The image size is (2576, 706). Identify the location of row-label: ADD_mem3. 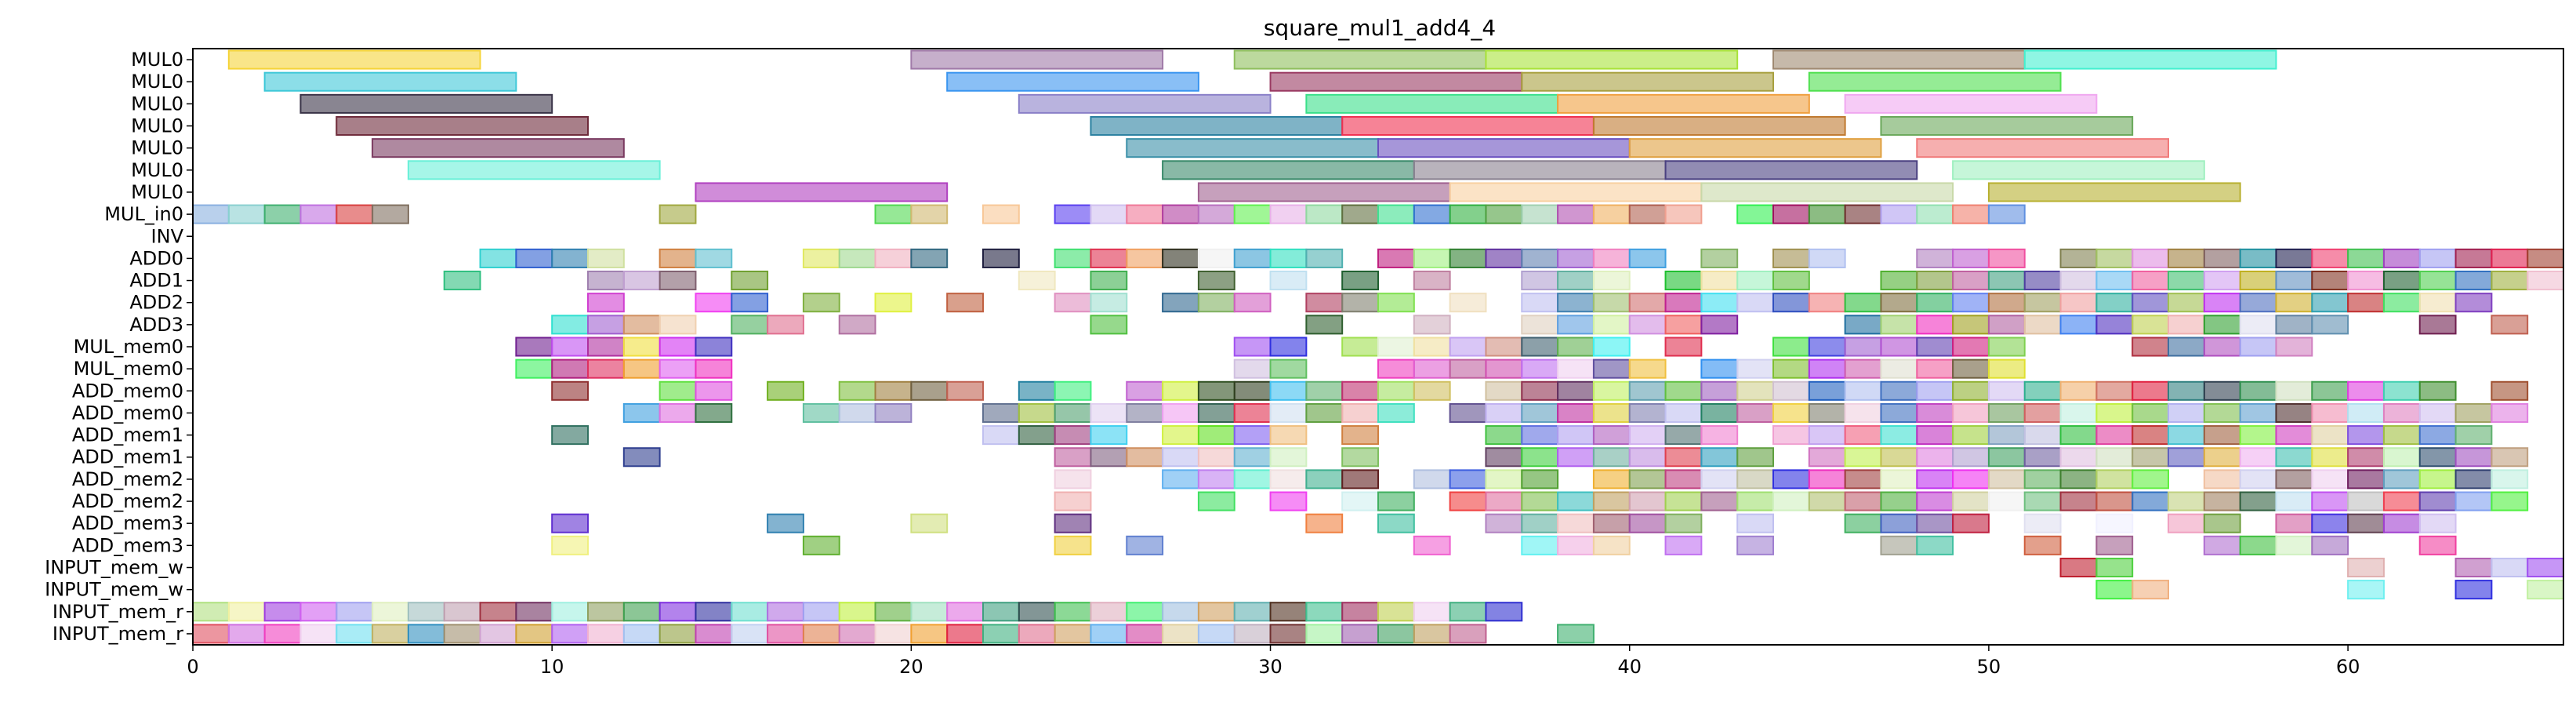
(128, 545).